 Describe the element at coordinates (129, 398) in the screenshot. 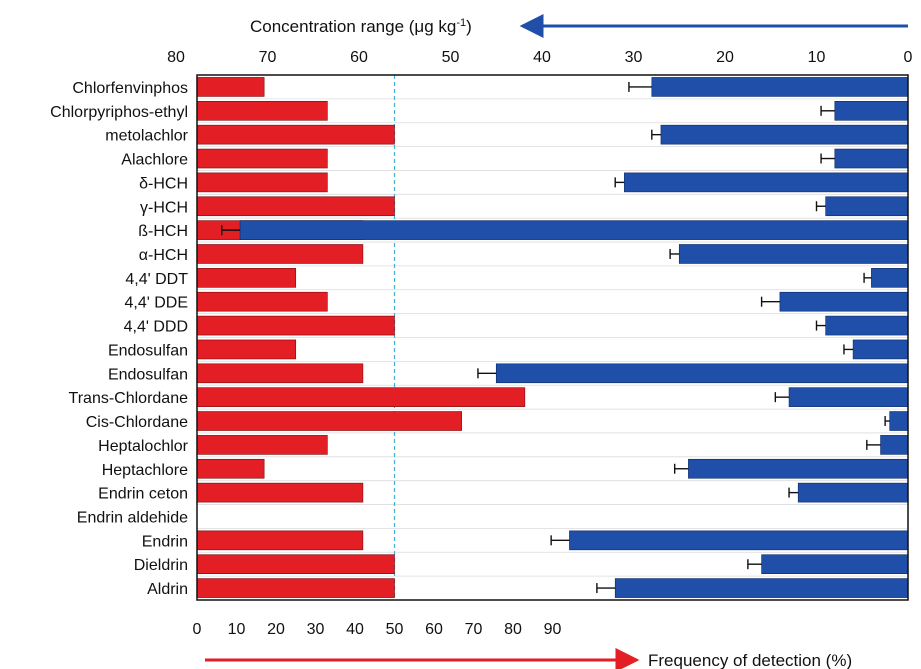

I see `category-label: Trans-Chlordane` at that location.